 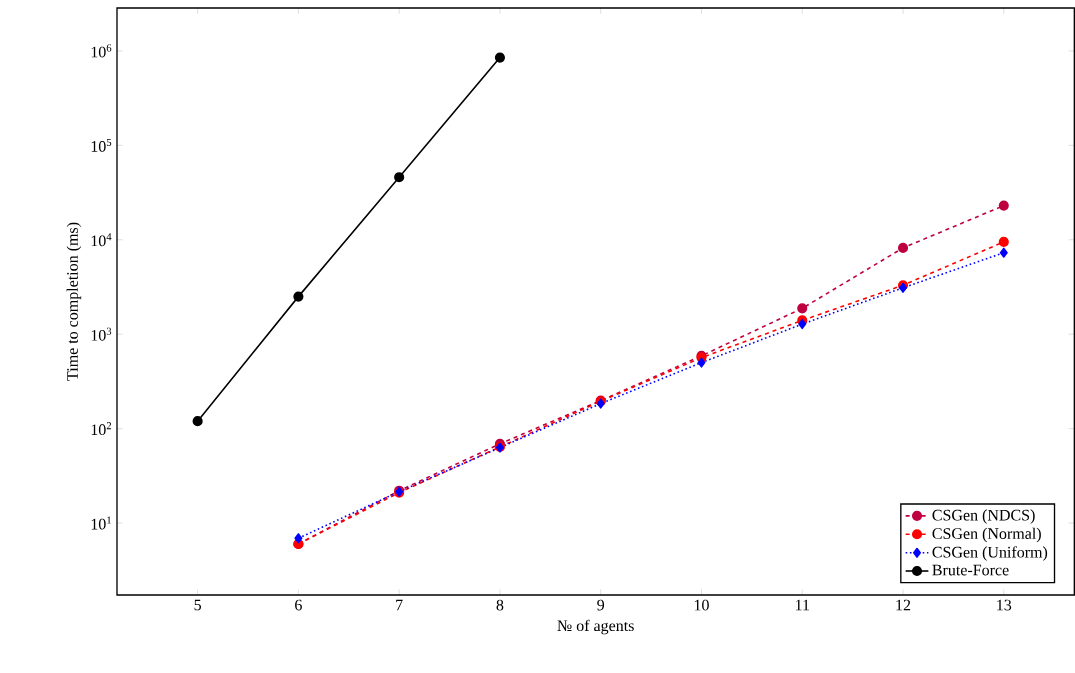 What do you see at coordinates (983, 516) in the screenshot?
I see `legend-label: CSGen (NDCS)` at bounding box center [983, 516].